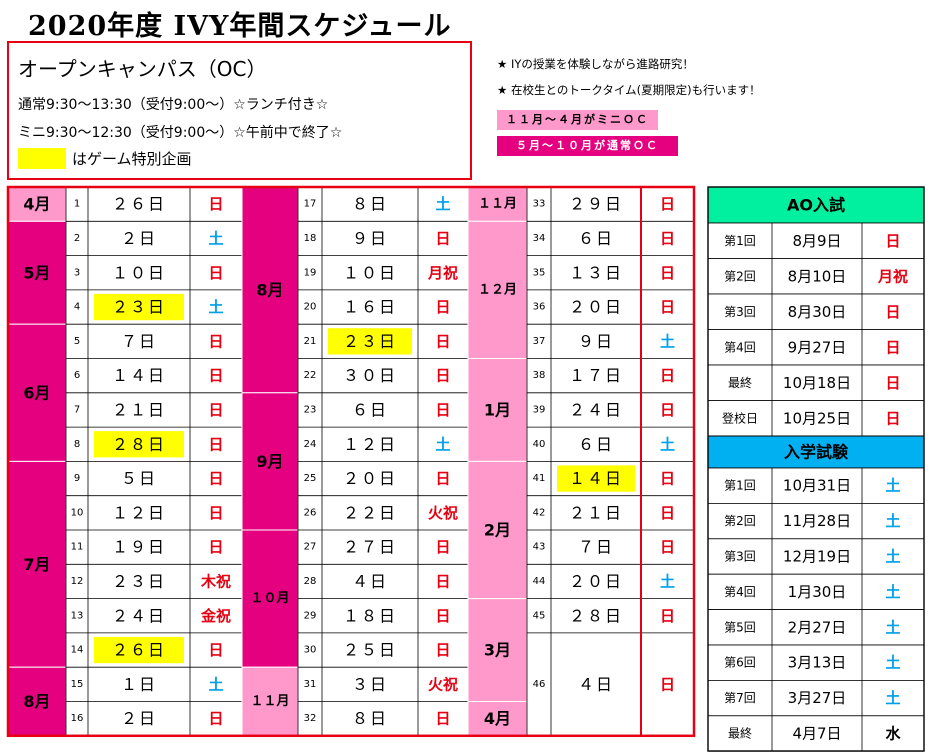 This screenshot has width=937, height=756. Describe the element at coordinates (539, 581) in the screenshot. I see `row-number: 44` at that location.